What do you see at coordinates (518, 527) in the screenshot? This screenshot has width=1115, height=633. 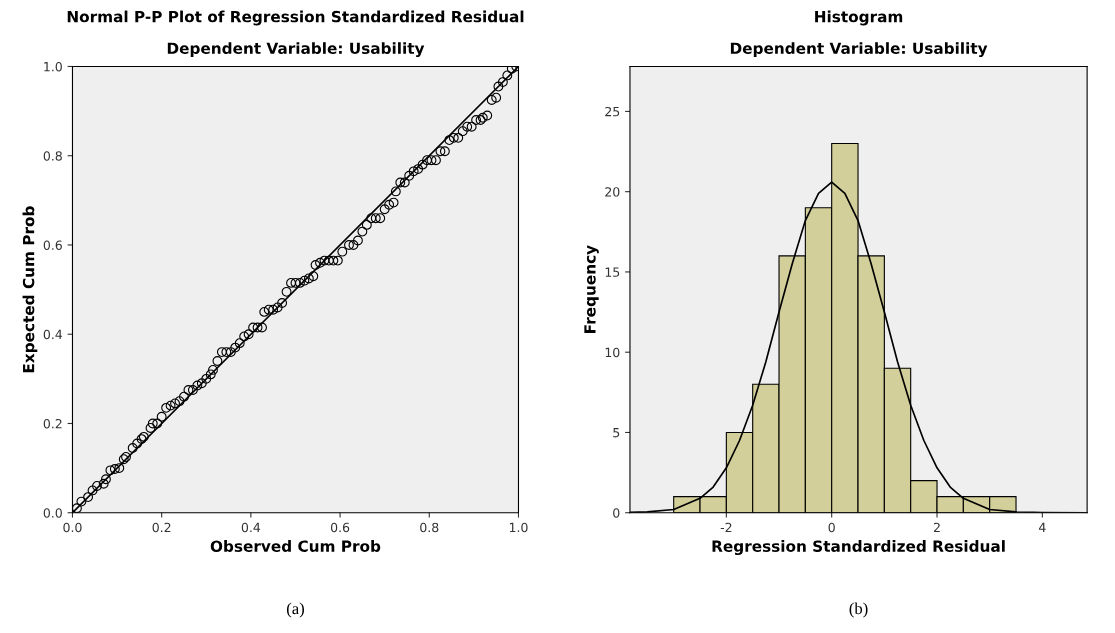 I see `x-tick-label: 1.0` at bounding box center [518, 527].